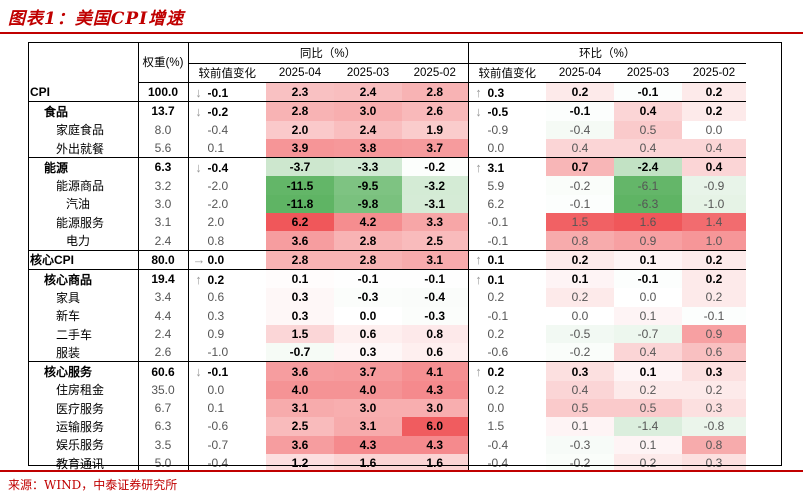  I want to click on table-row: CPI 100.0 ↓ -0.1 2.3 2.4 2.8 ↑ 0.3 0.2 -0.1 0.2, so click(387, 92).